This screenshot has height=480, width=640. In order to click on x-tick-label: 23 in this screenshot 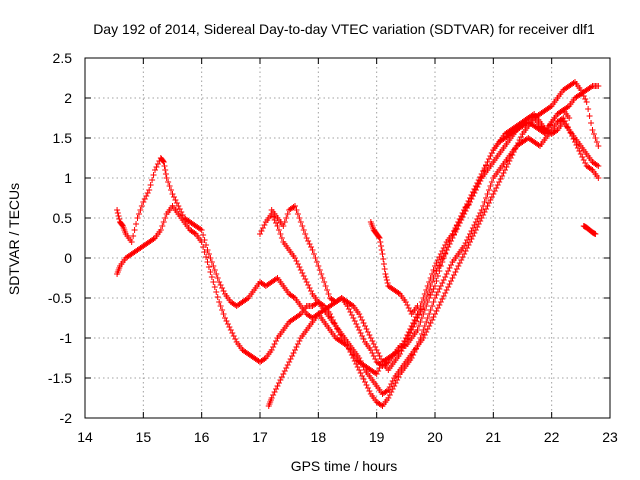, I will do `click(610, 437)`.